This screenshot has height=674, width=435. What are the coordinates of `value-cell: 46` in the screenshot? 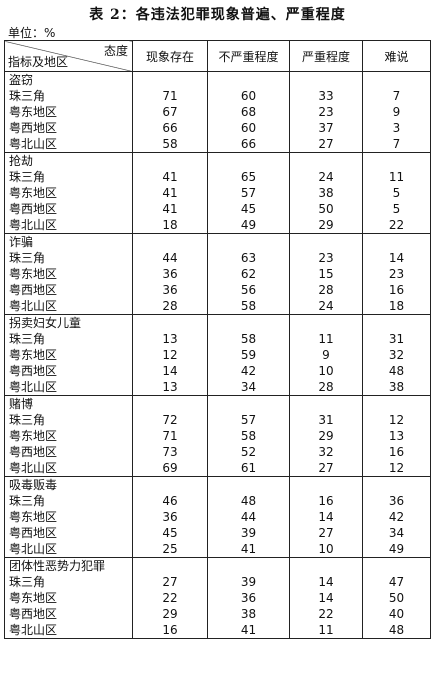 It's located at (170, 501).